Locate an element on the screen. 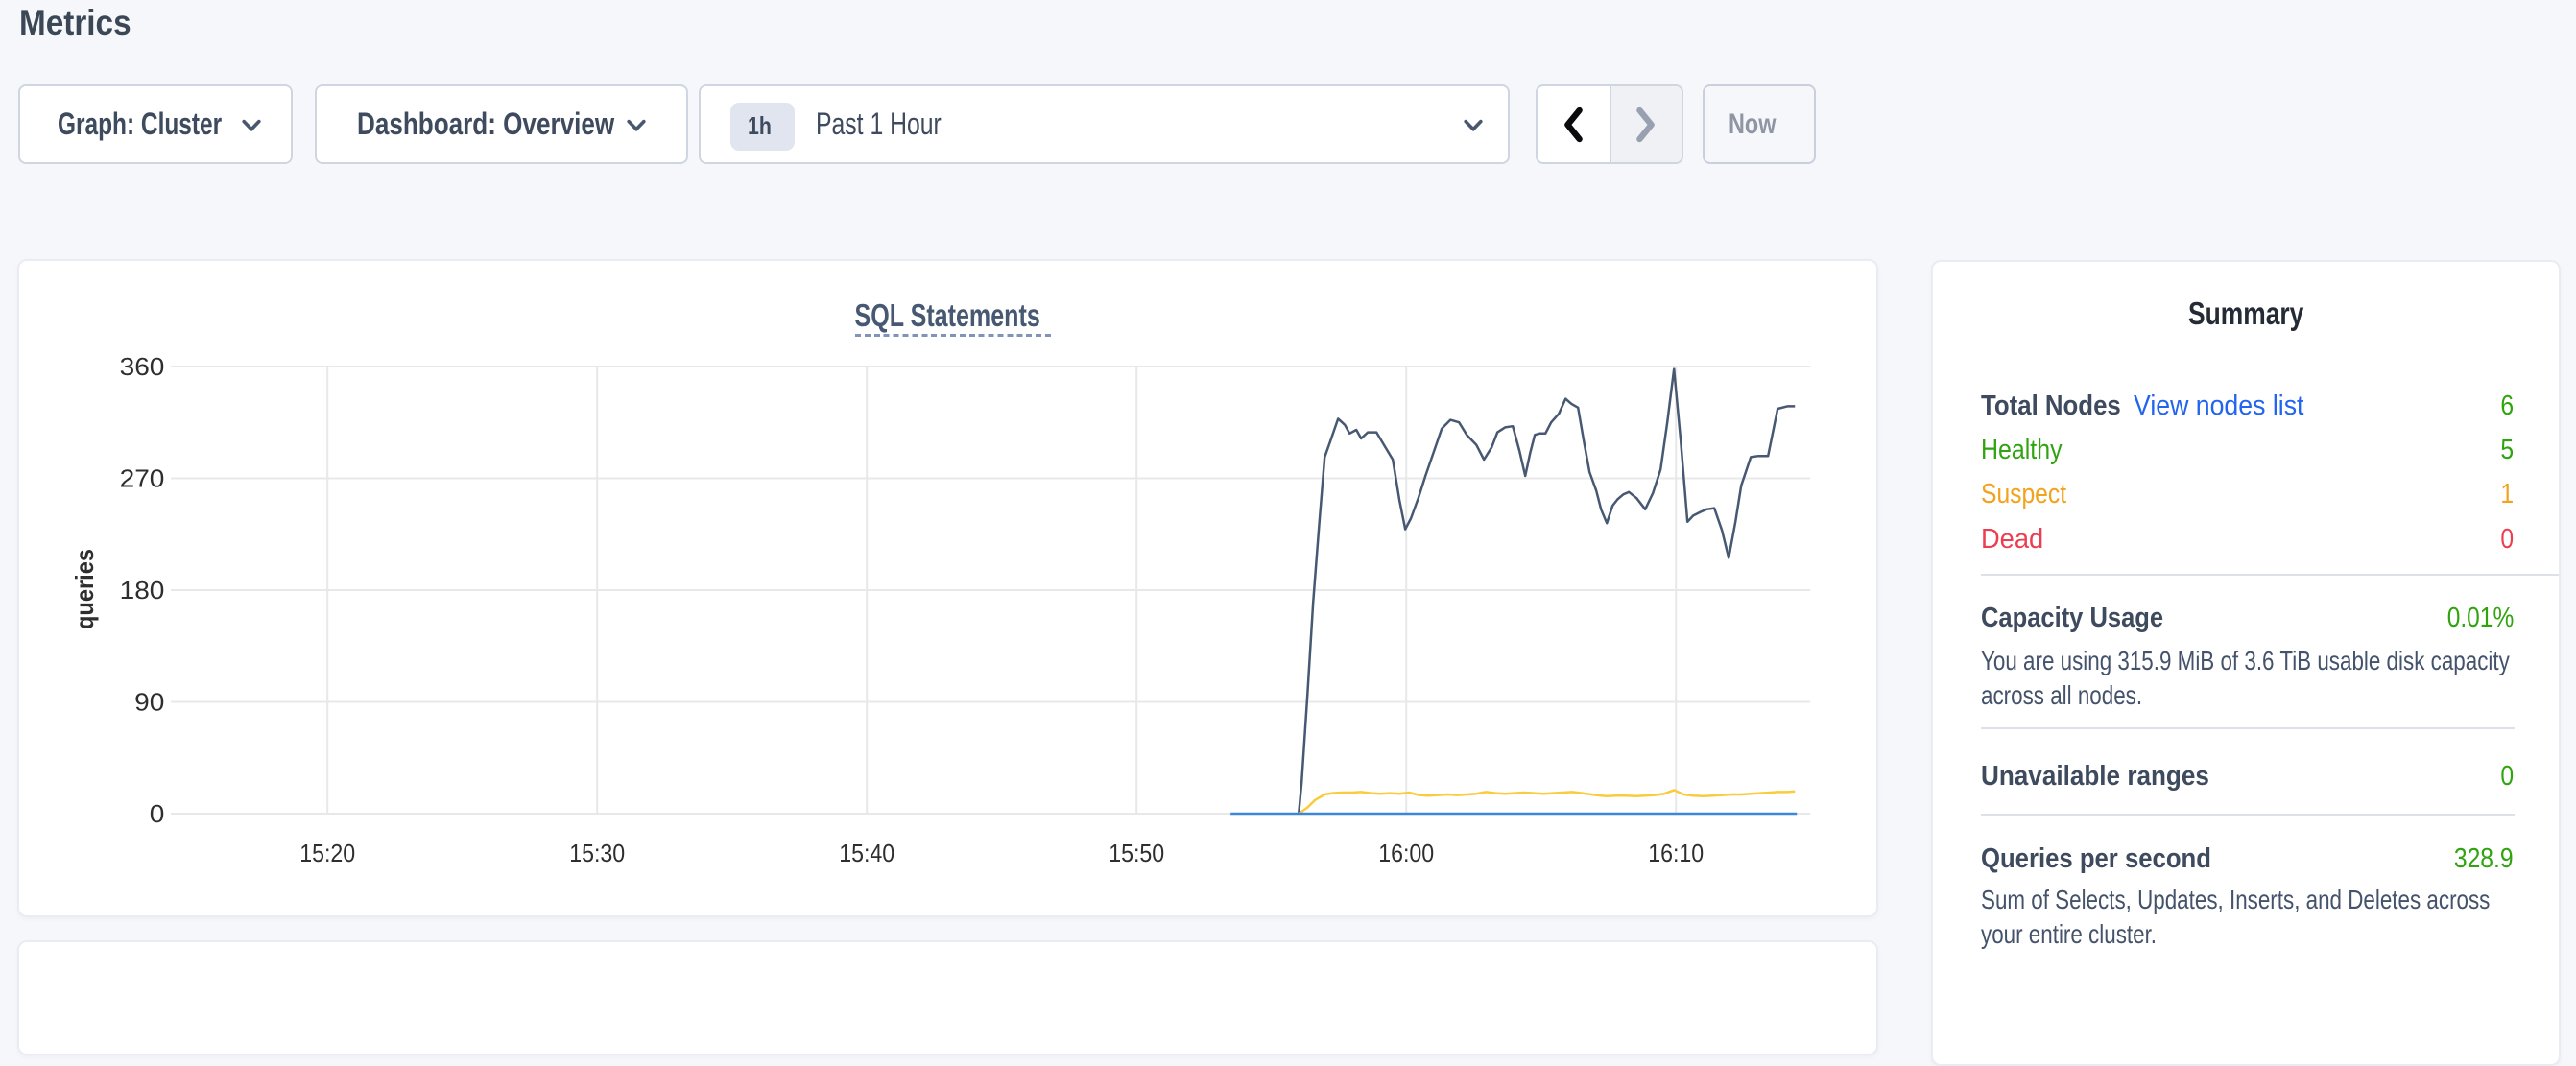 The image size is (2576, 1066). svg-text: 90 is located at coordinates (149, 702).